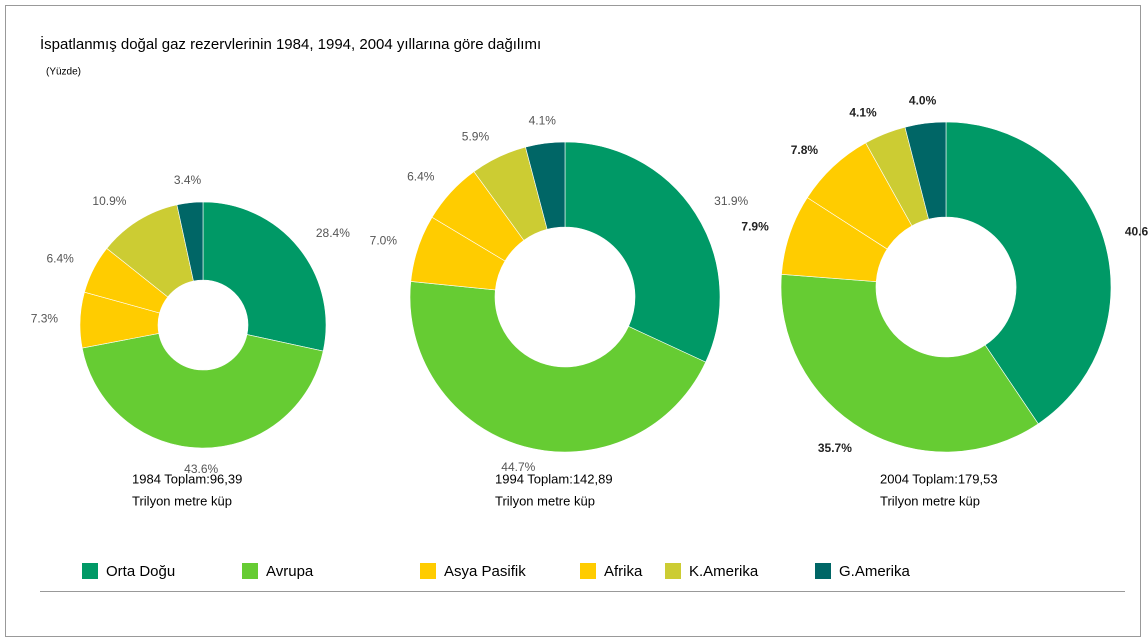 This screenshot has height=642, width=1148. What do you see at coordinates (554, 478) in the screenshot?
I see `chart-caption: 1994 Toplam:142,89` at bounding box center [554, 478].